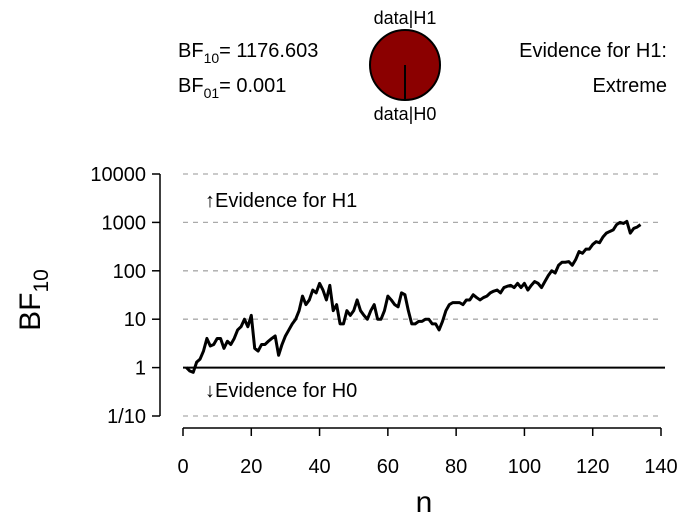 The width and height of the screenshot is (686, 523). What do you see at coordinates (592, 467) in the screenshot?
I see `x-tick-label: 120` at bounding box center [592, 467].